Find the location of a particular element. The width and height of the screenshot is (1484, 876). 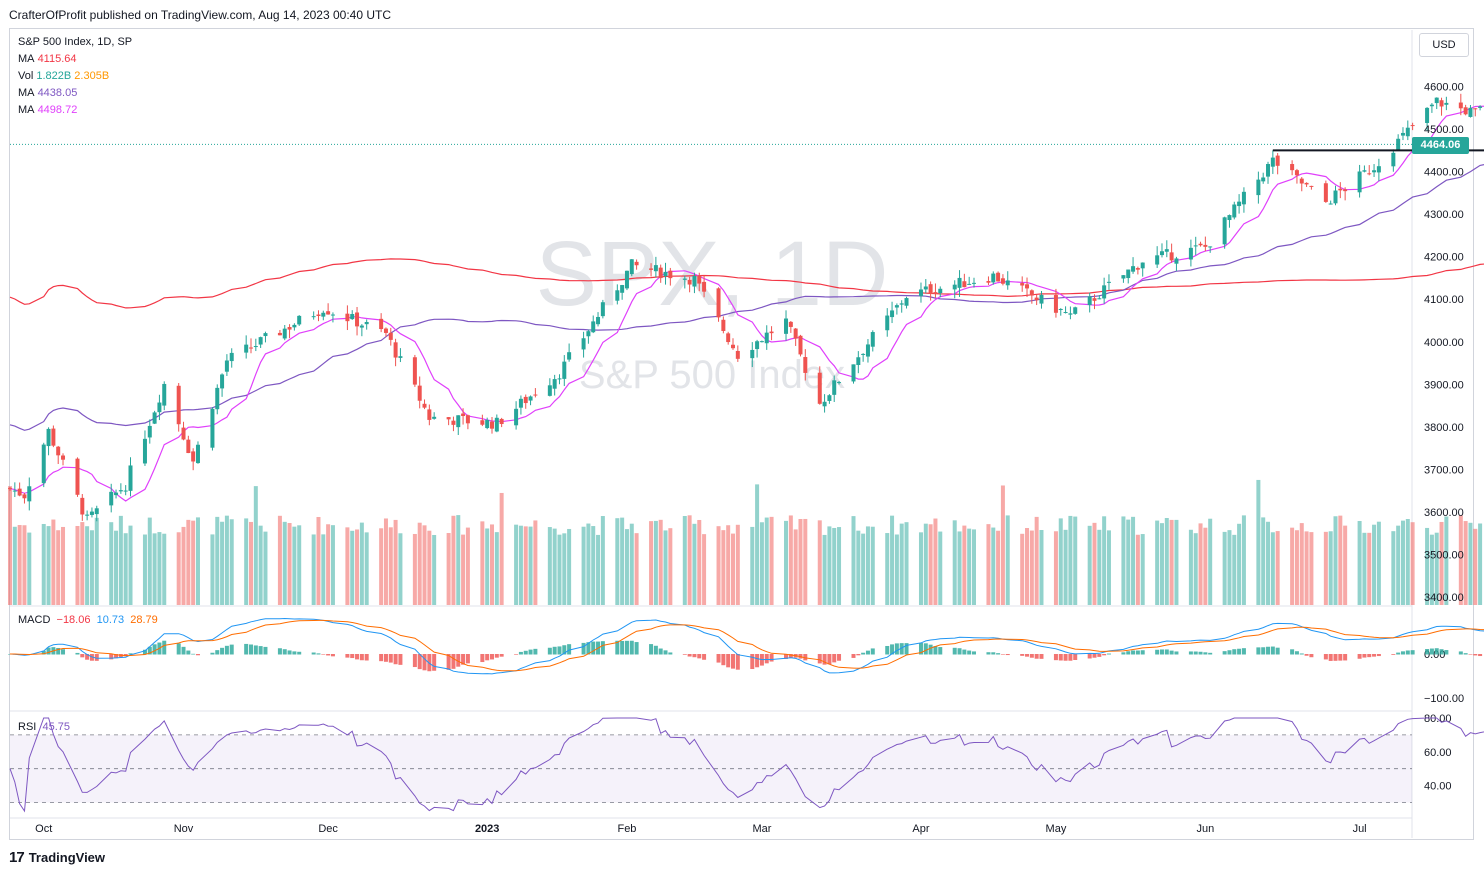

legend-ma1: MA 4115.64 is located at coordinates (75, 59).